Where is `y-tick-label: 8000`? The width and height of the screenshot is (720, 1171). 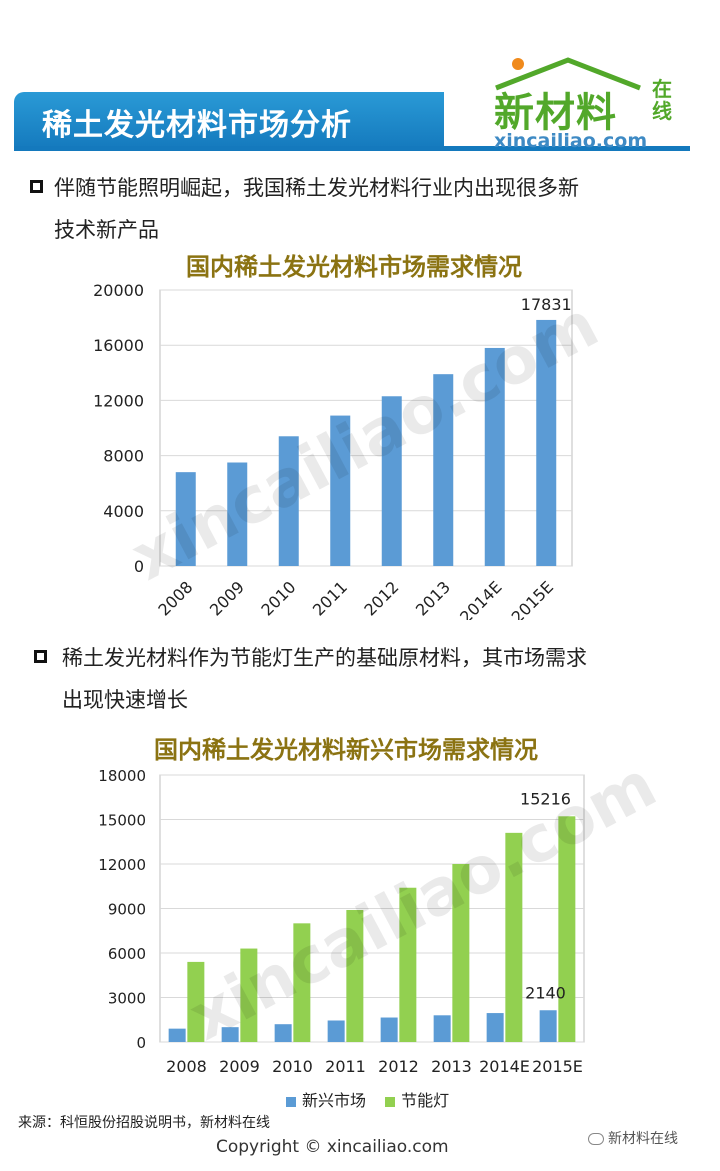 y-tick-label: 8000 is located at coordinates (123, 456).